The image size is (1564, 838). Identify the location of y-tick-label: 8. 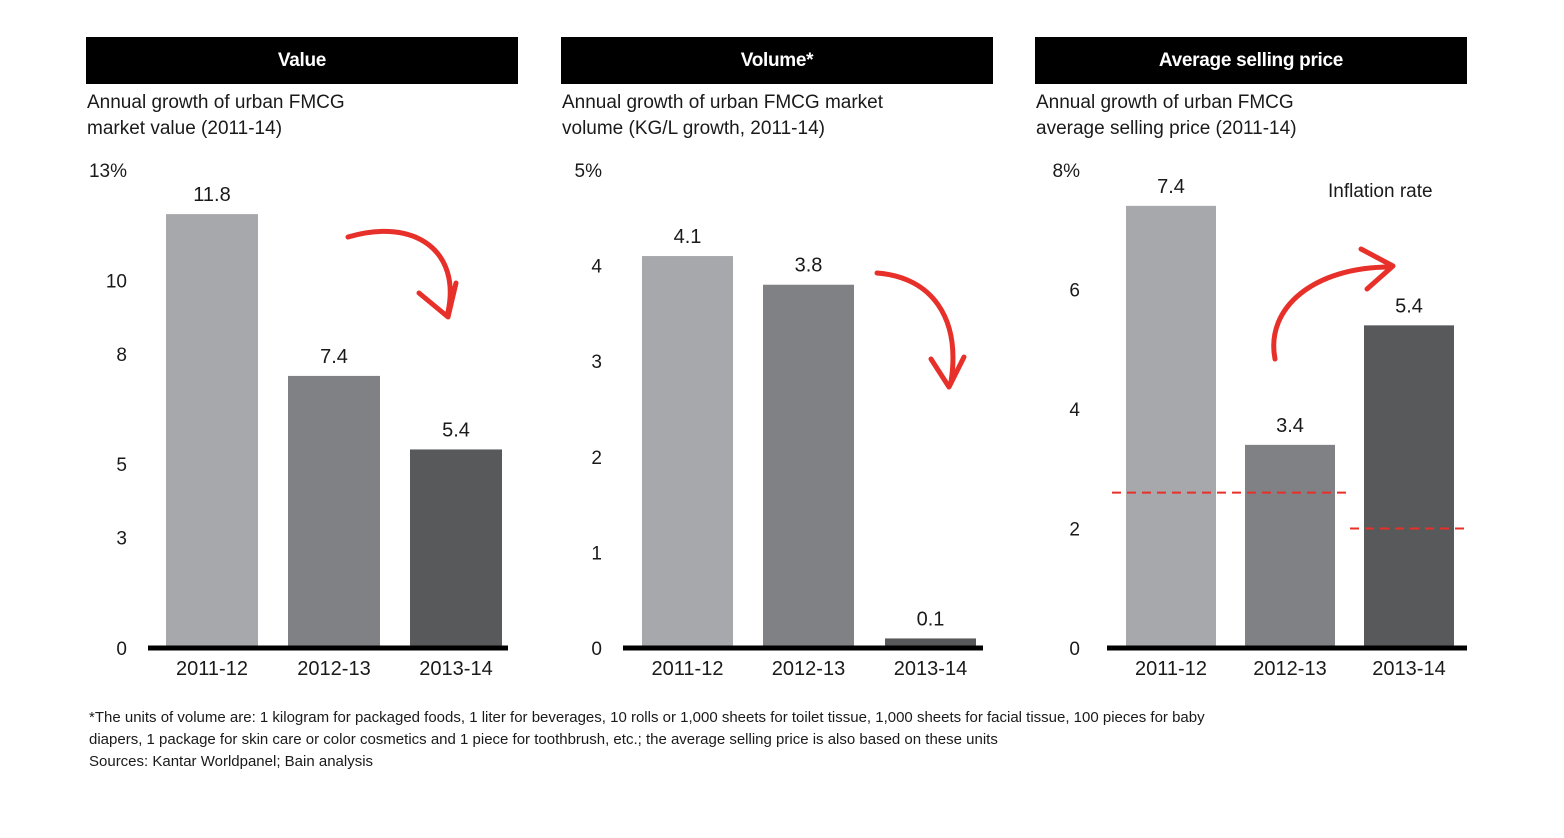
(121, 355).